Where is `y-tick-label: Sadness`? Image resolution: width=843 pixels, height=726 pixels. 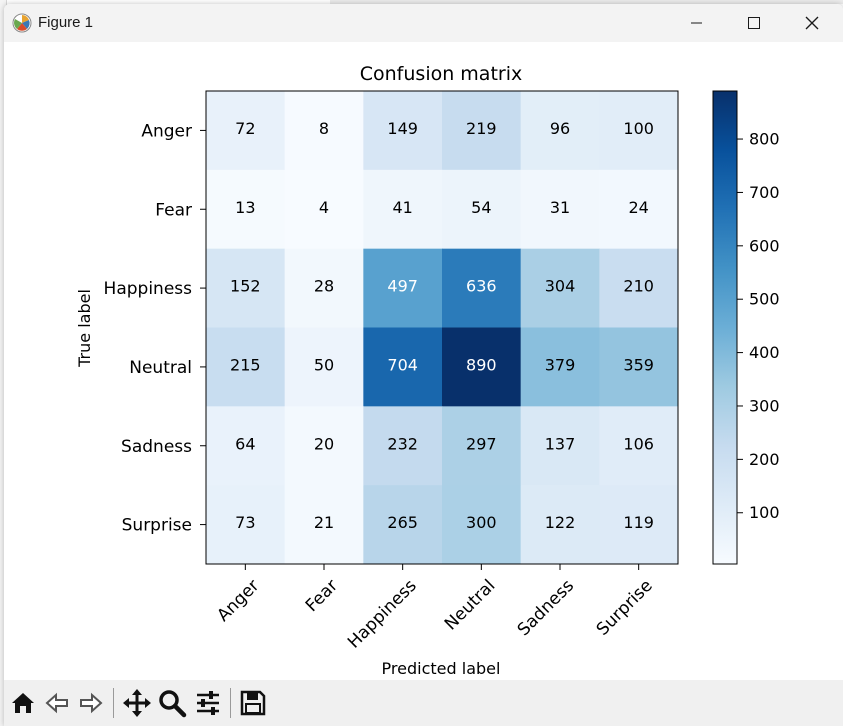
y-tick-label: Sadness is located at coordinates (156, 447).